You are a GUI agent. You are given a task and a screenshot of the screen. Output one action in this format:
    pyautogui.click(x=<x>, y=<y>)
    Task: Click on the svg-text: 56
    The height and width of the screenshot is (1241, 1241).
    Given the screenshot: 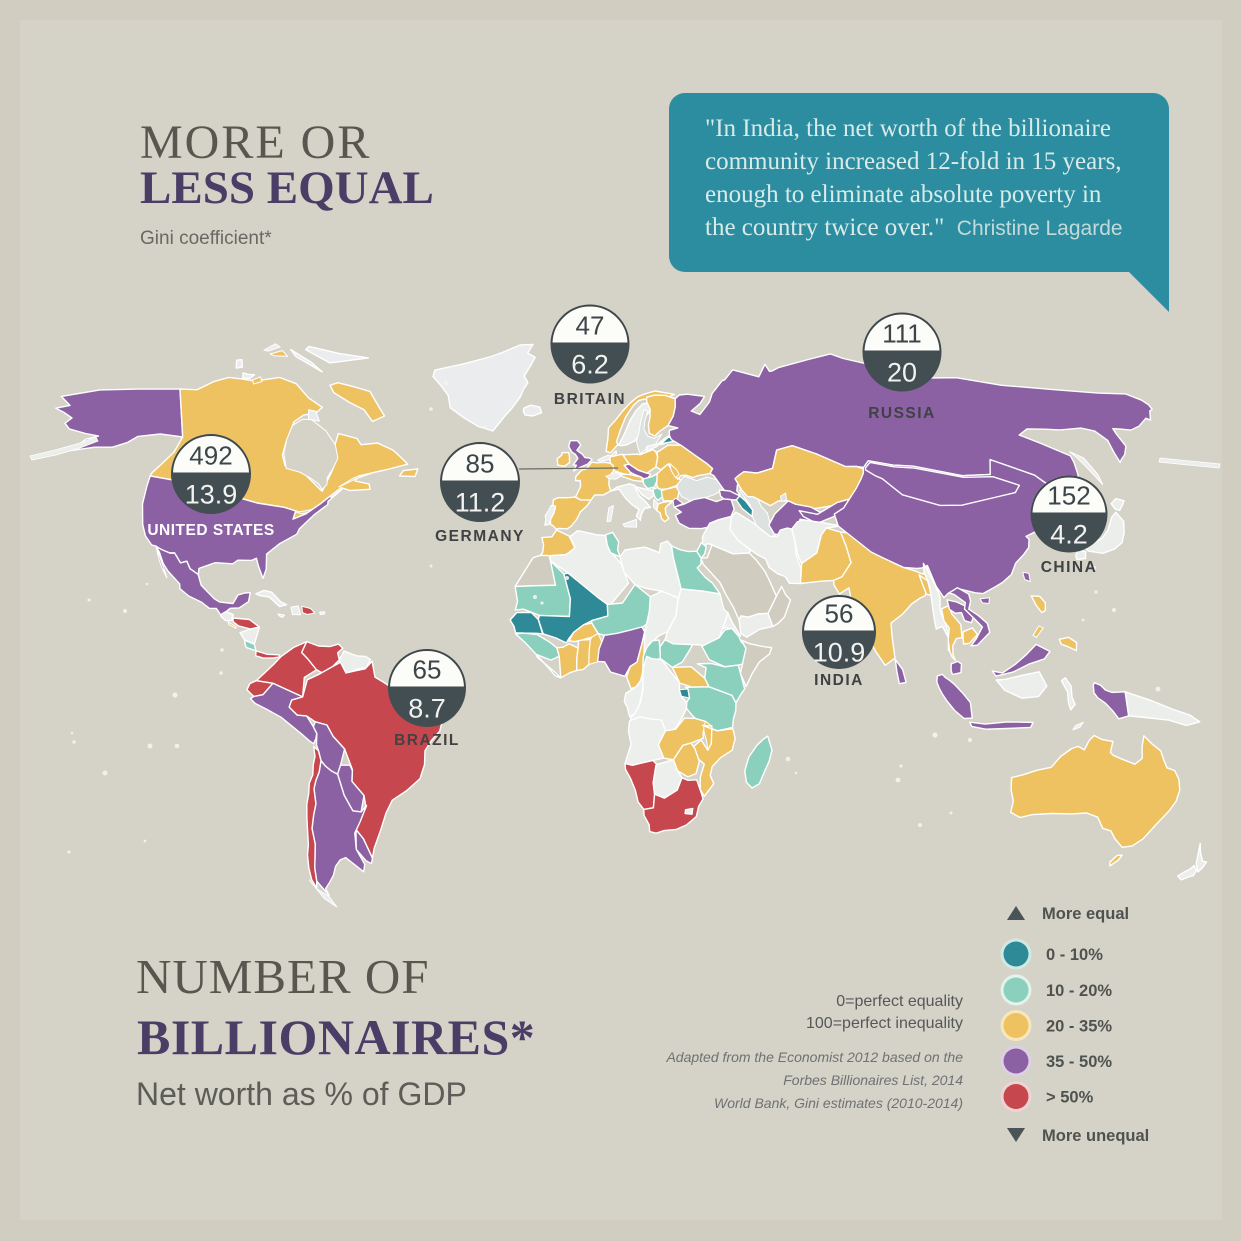 What is the action you would take?
    pyautogui.click(x=839, y=614)
    